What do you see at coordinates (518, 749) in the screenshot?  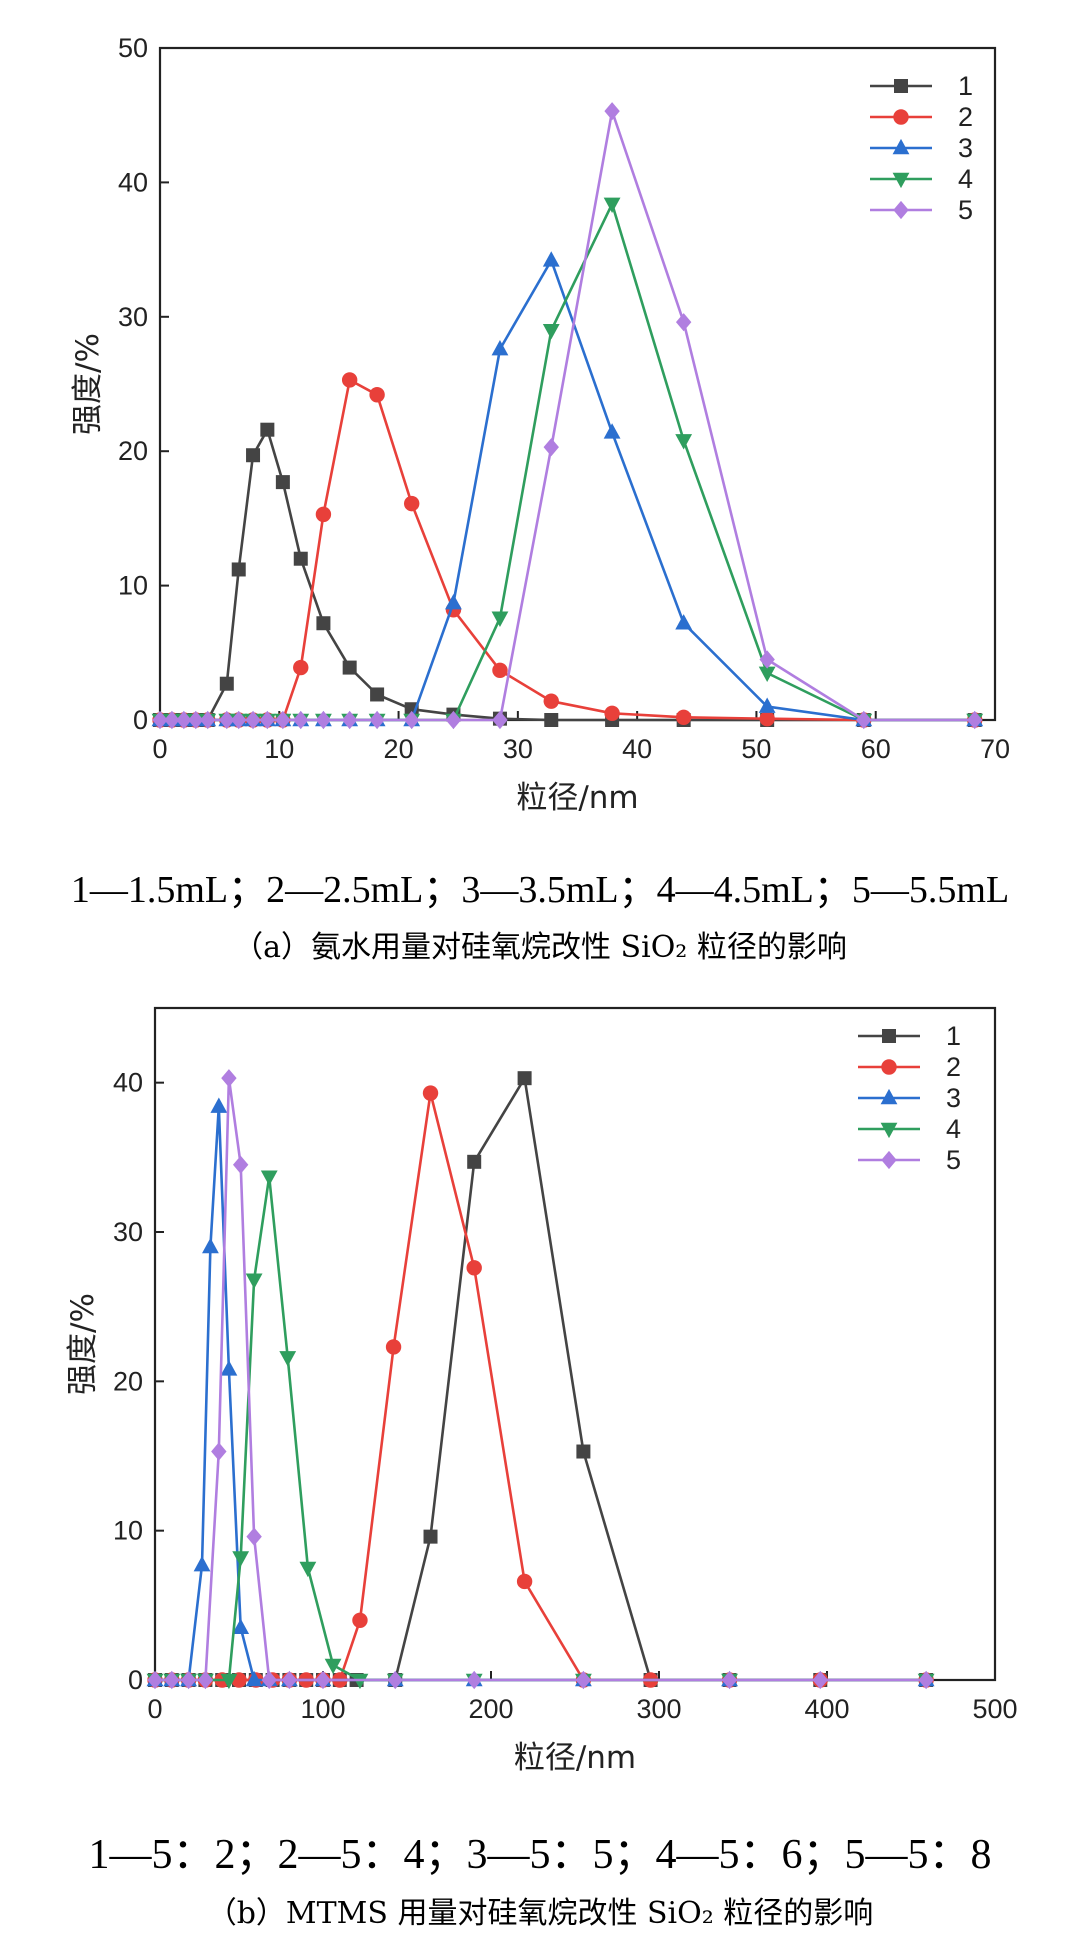 I see `chart-a-x-tick-label: 30` at bounding box center [518, 749].